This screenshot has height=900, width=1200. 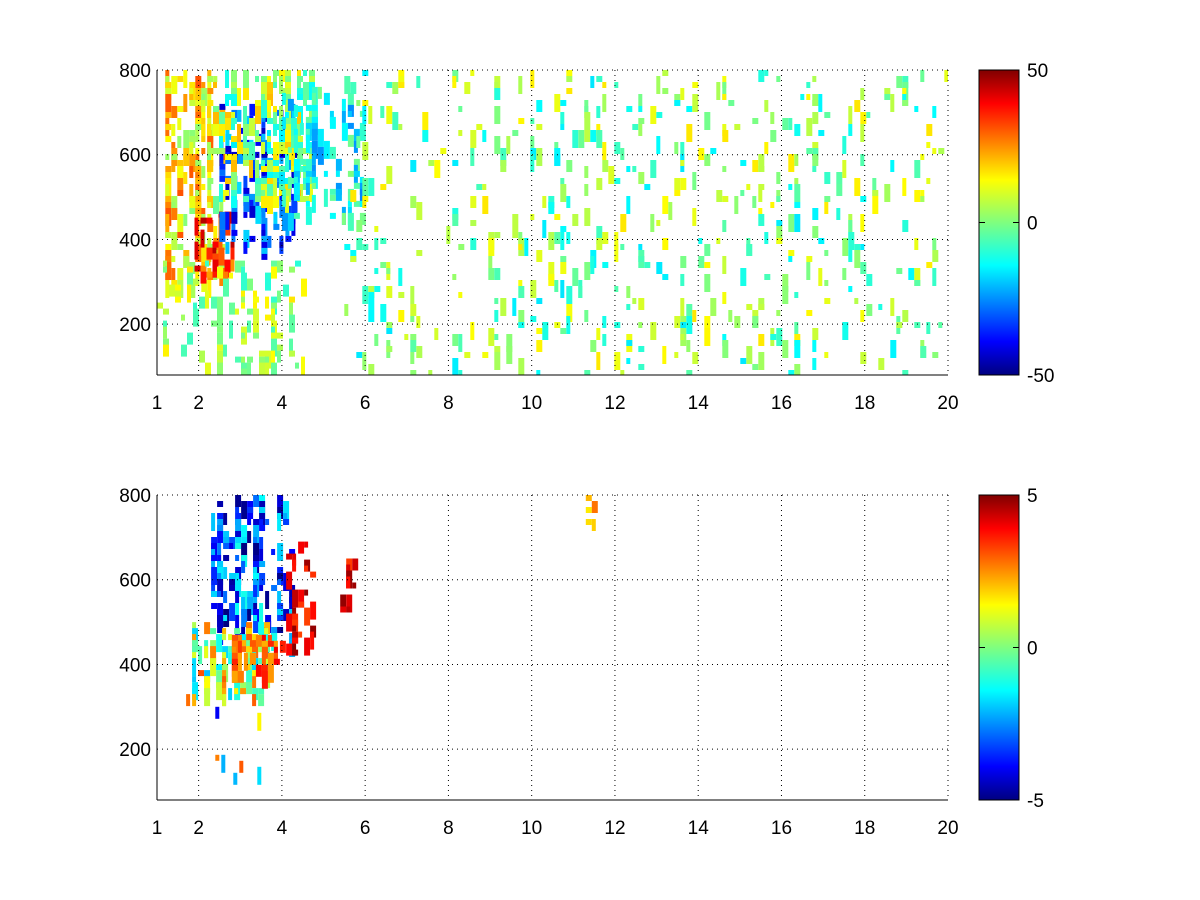 What do you see at coordinates (699, 403) in the screenshot?
I see `x-tick-label: 14` at bounding box center [699, 403].